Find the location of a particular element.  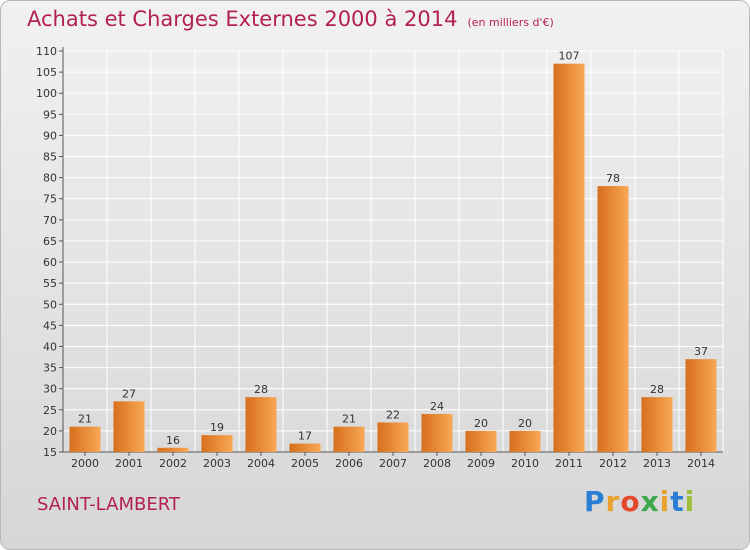

bar-2001 is located at coordinates (129, 426).